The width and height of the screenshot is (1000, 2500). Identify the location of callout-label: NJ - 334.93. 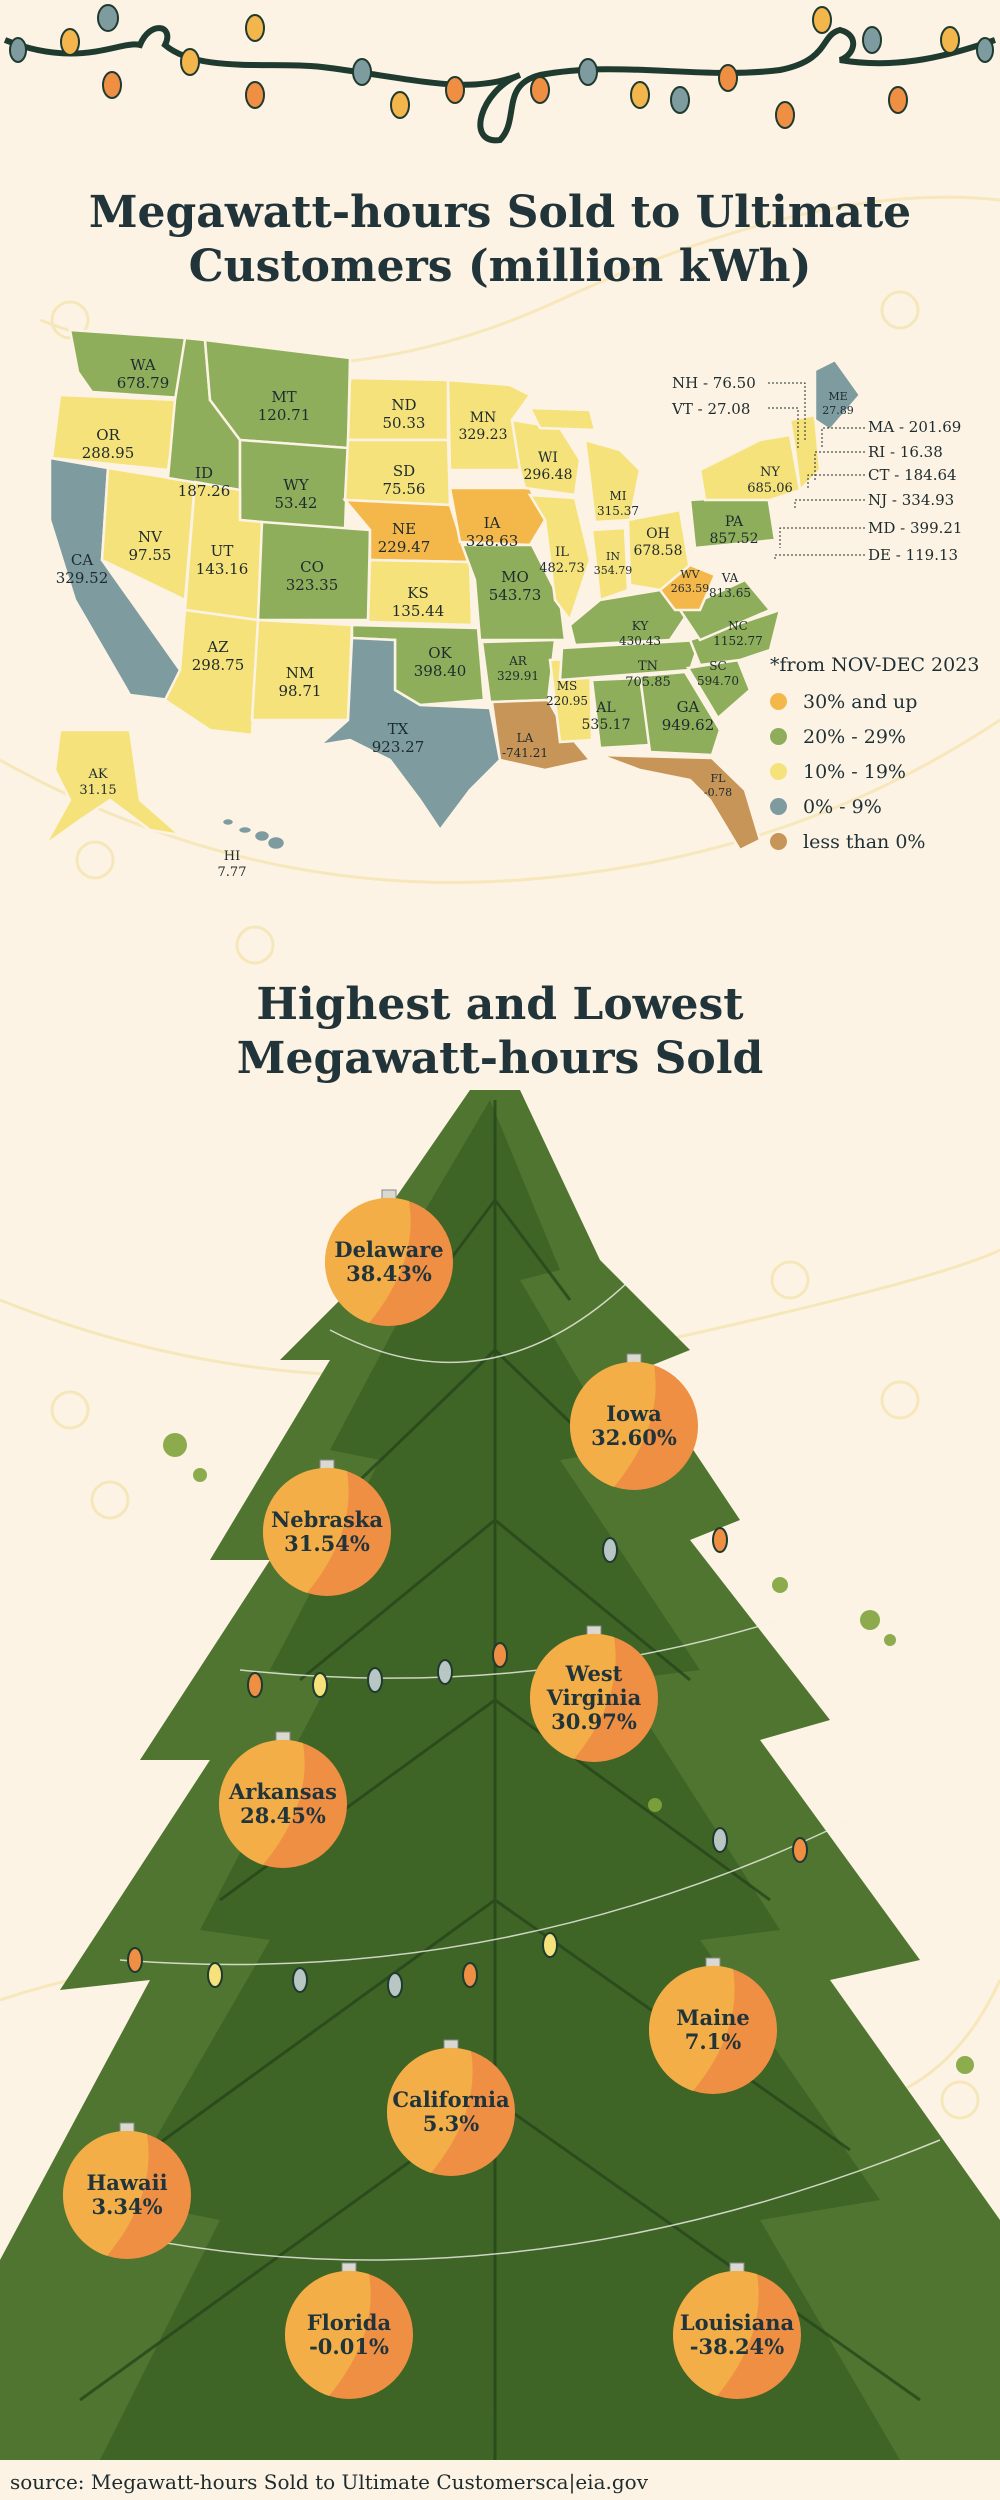
(911, 500).